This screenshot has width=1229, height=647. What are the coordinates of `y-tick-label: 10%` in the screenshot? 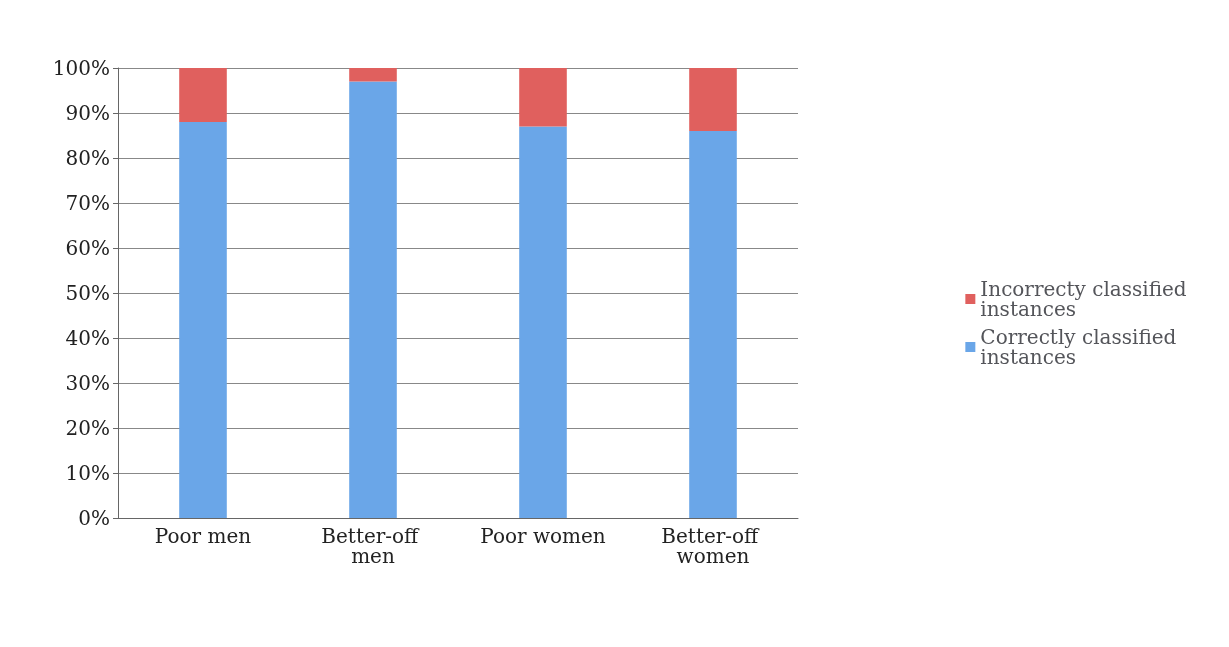 It's located at (87, 473).